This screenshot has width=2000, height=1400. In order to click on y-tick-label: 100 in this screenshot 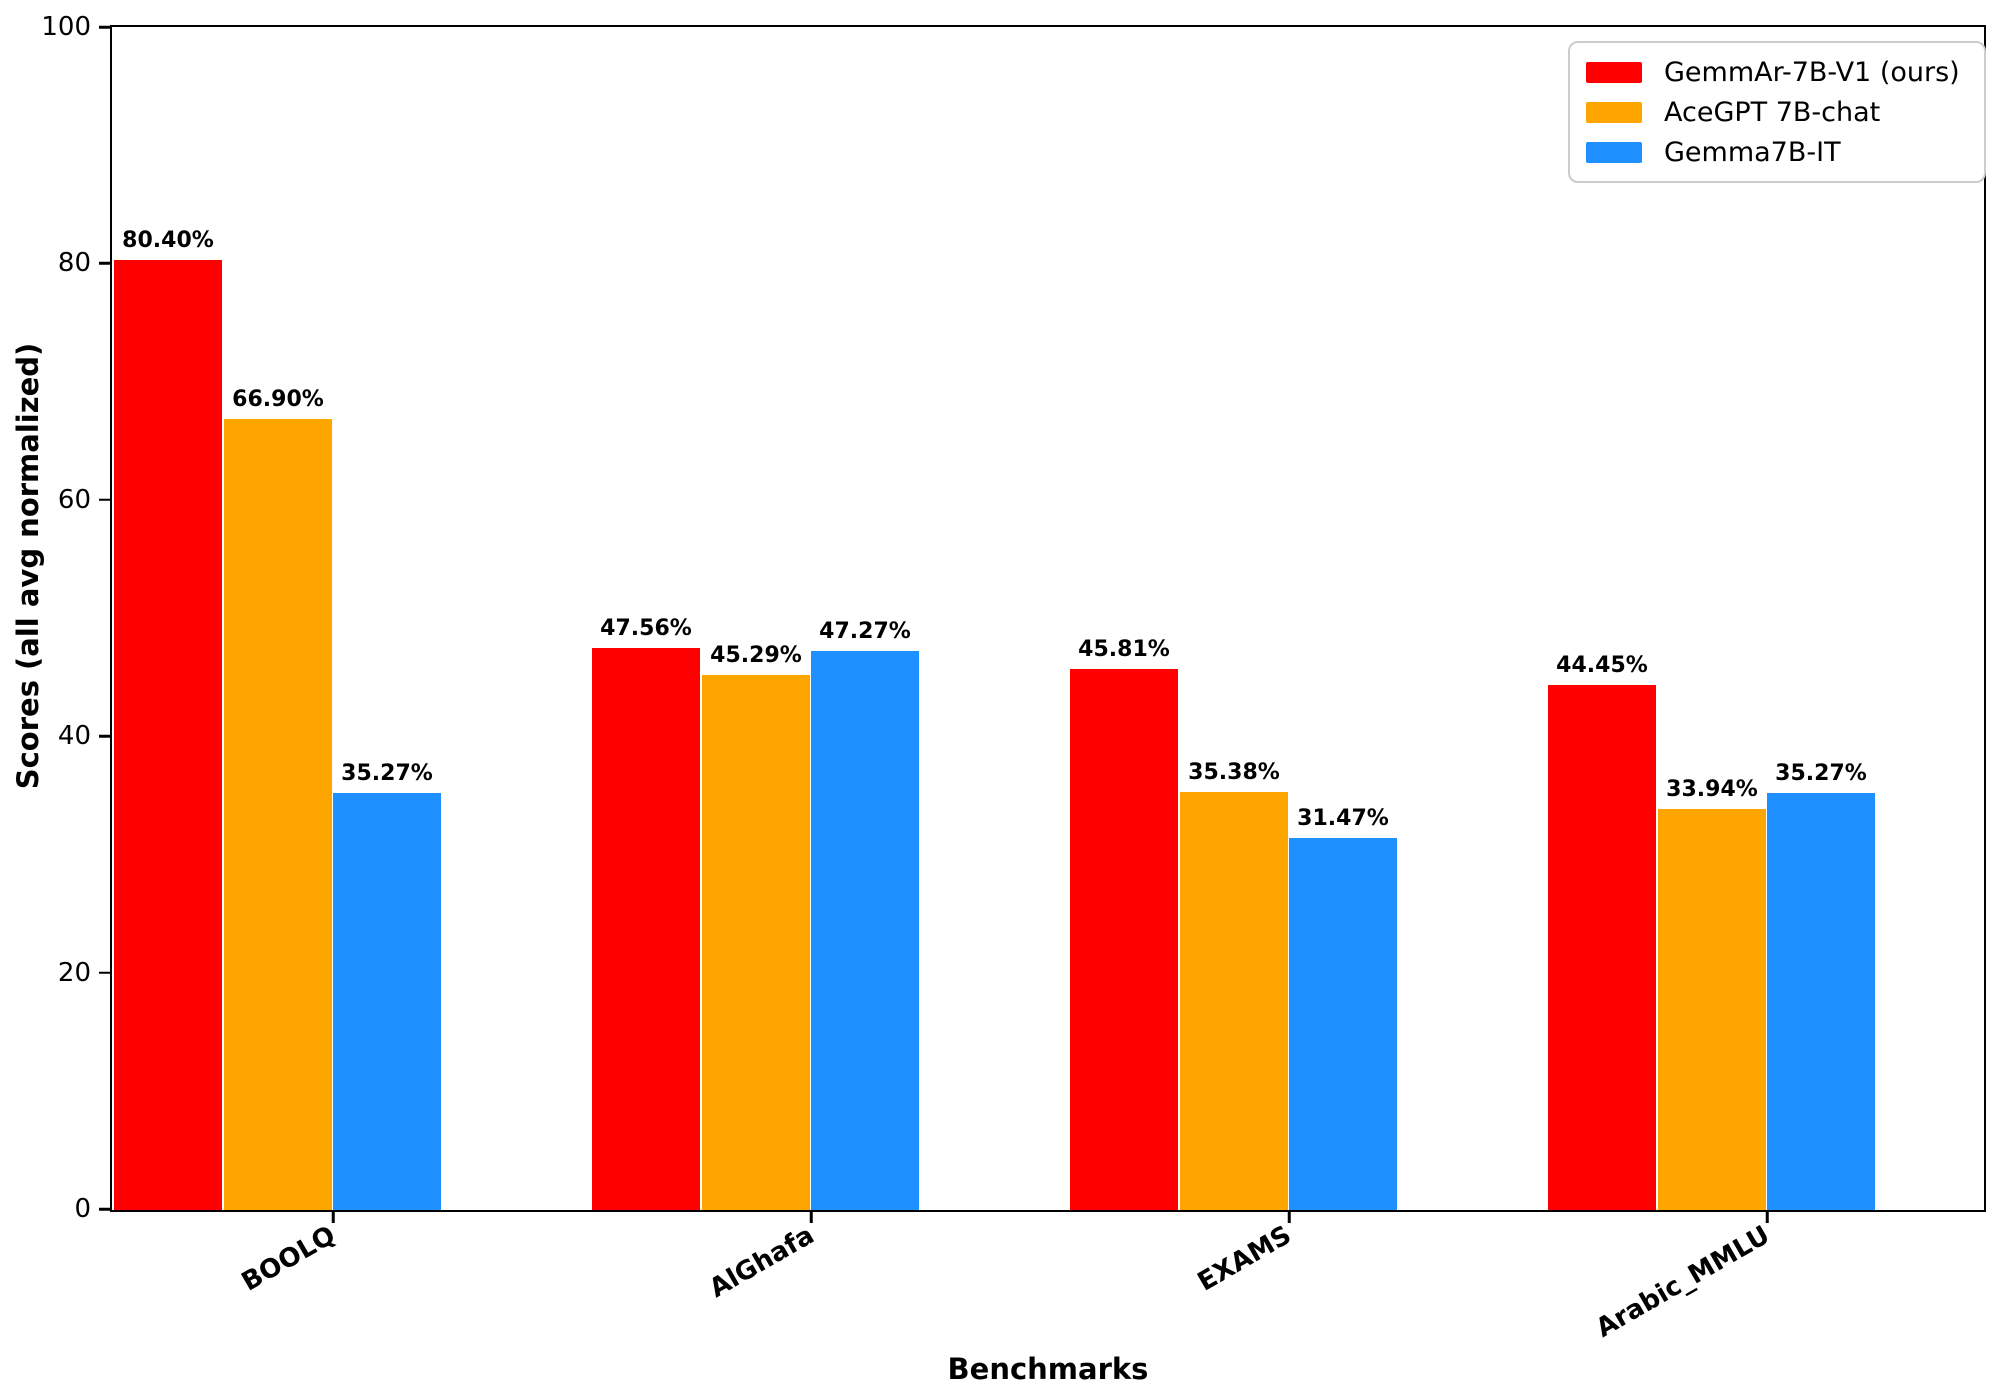, I will do `click(66, 27)`.